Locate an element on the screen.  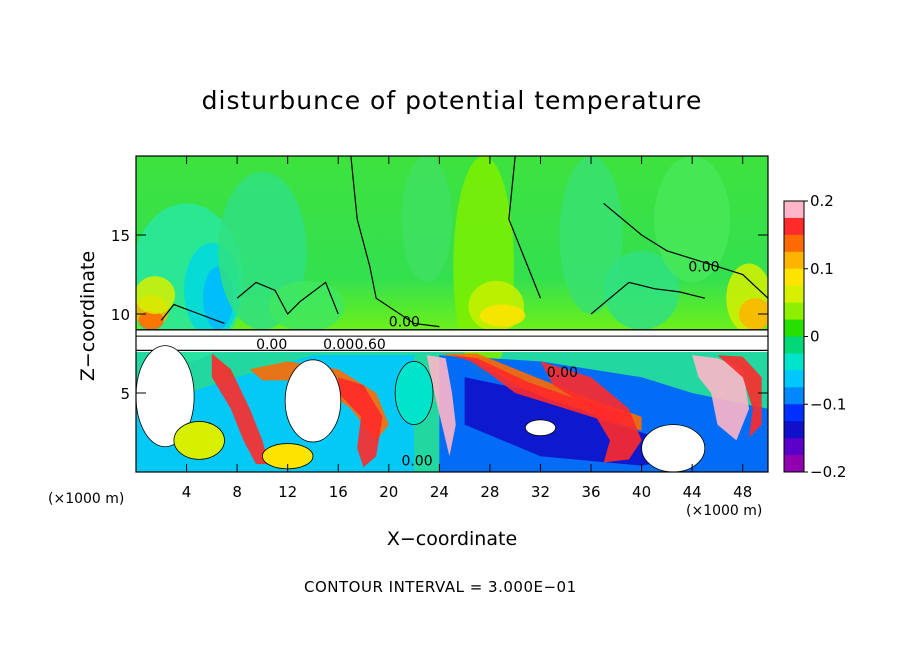
contour-label-3: 0.00 is located at coordinates (338, 345).